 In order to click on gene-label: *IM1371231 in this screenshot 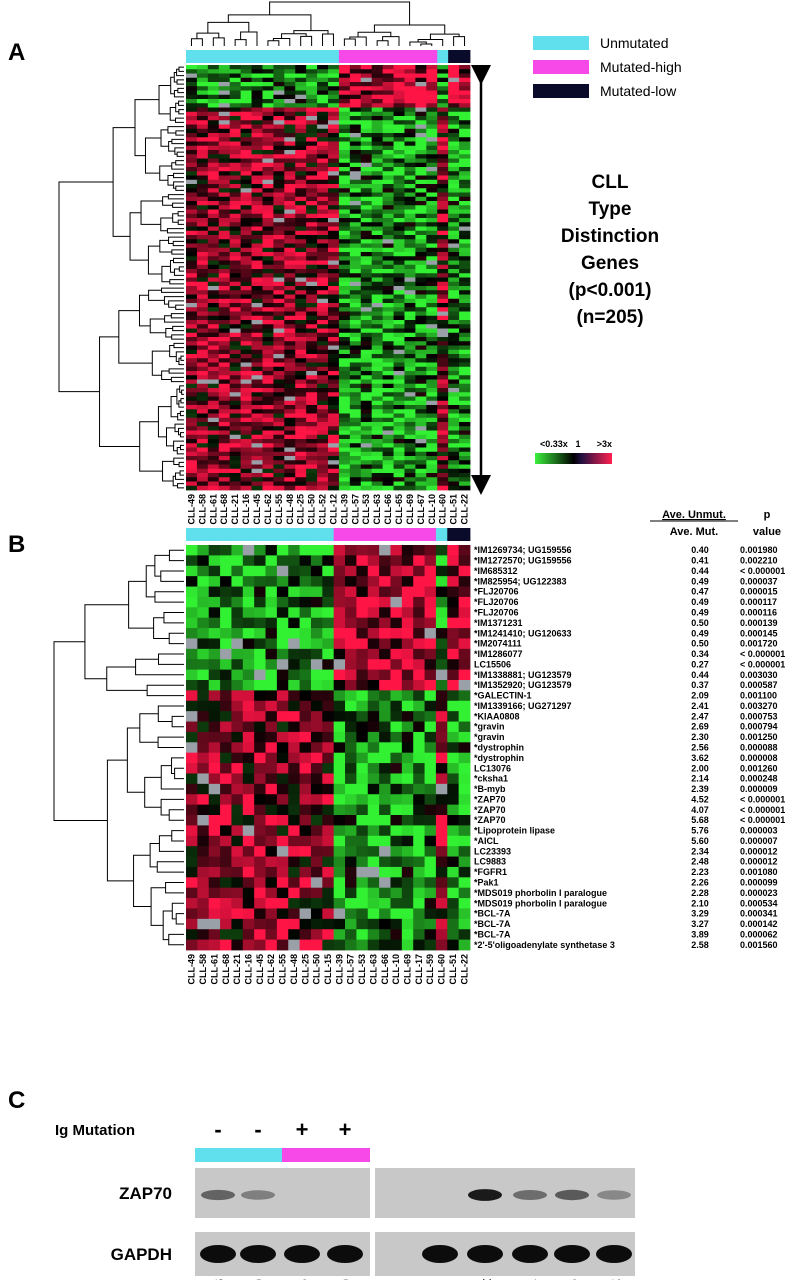, I will do `click(498, 623)`.